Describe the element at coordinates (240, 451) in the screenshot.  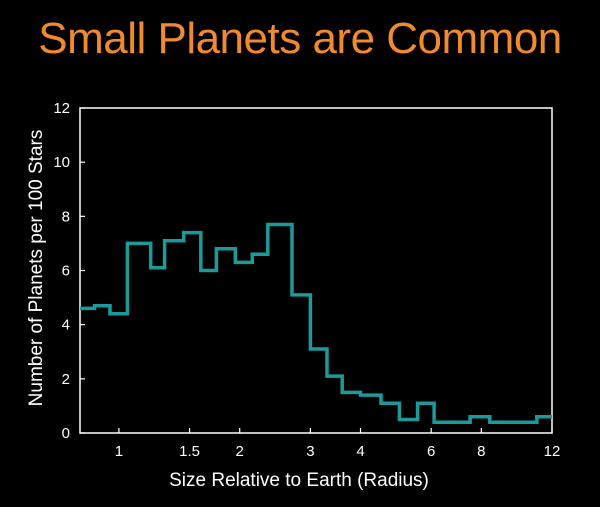
I see `x-tick-label: 2` at that location.